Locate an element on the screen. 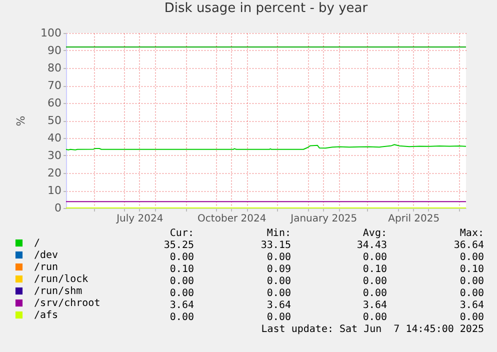  y-tick-label: 60 is located at coordinates (55, 103).